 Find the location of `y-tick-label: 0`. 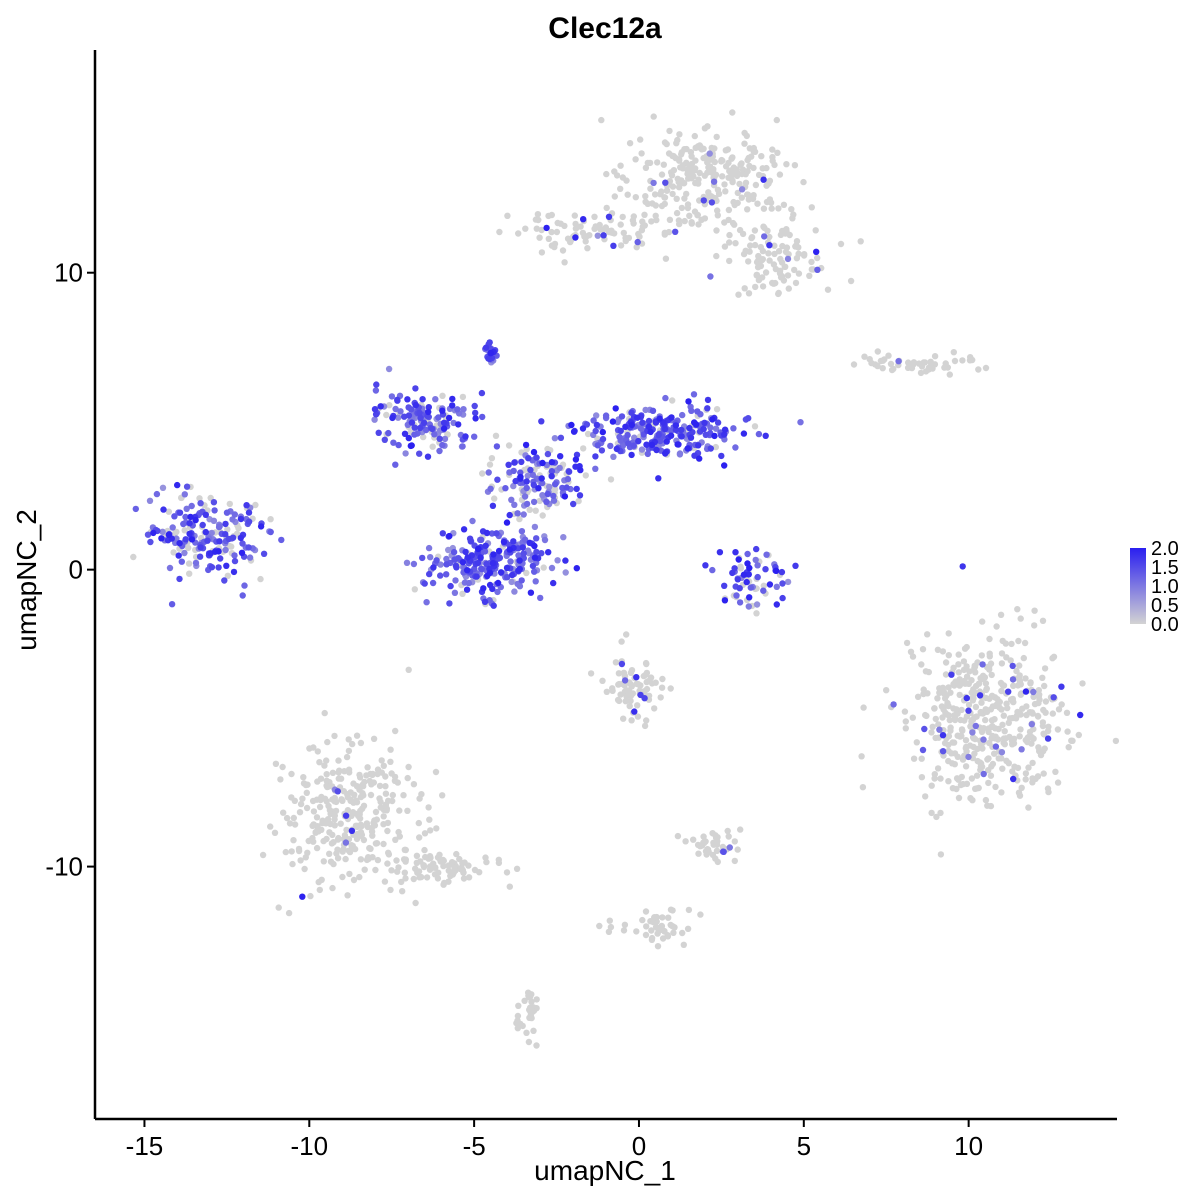

y-tick-label: 0 is located at coordinates (76, 570).